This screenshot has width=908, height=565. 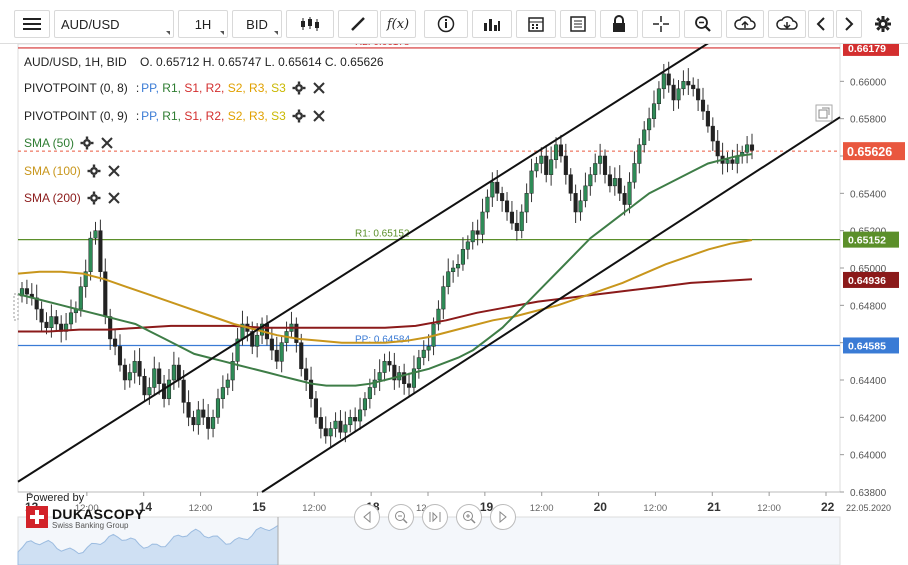 I want to click on x-tick-label: 14, so click(x=146, y=507).